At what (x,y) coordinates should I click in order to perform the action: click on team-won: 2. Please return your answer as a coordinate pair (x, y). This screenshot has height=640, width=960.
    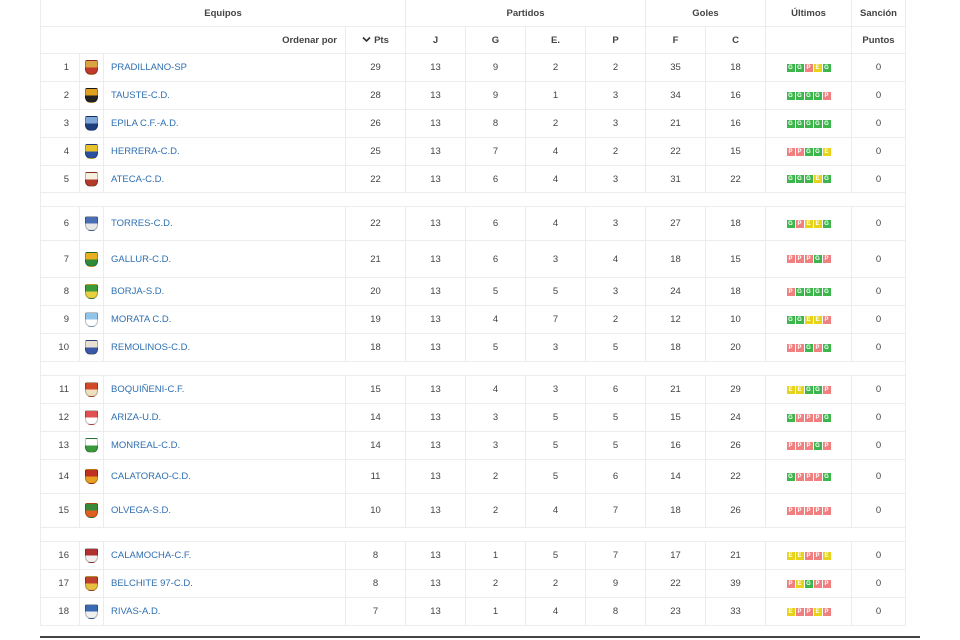
    Looking at the image, I should click on (496, 583).